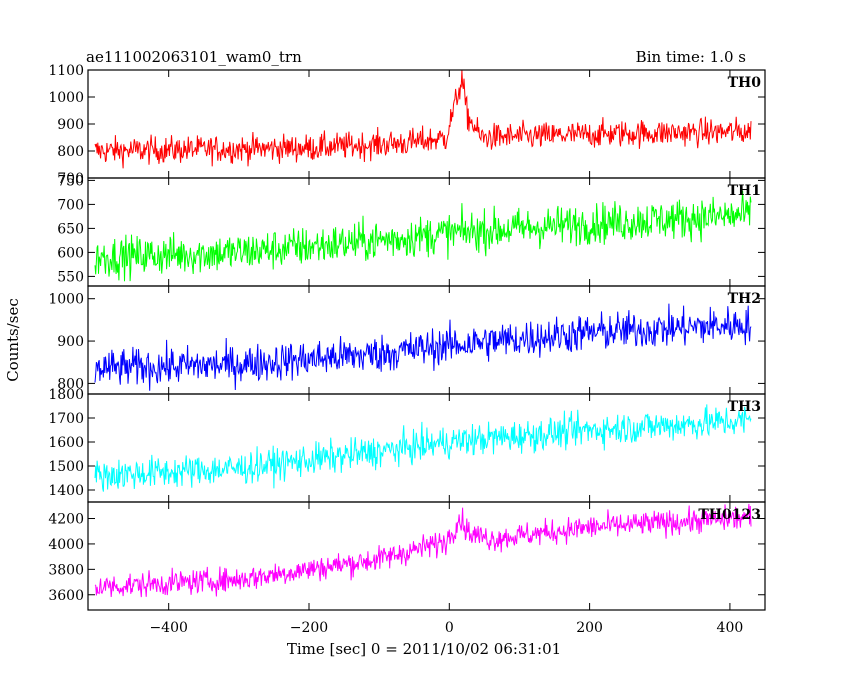 This screenshot has width=850, height=680. Describe the element at coordinates (66, 419) in the screenshot. I see `y-tick-label: 1700` at that location.